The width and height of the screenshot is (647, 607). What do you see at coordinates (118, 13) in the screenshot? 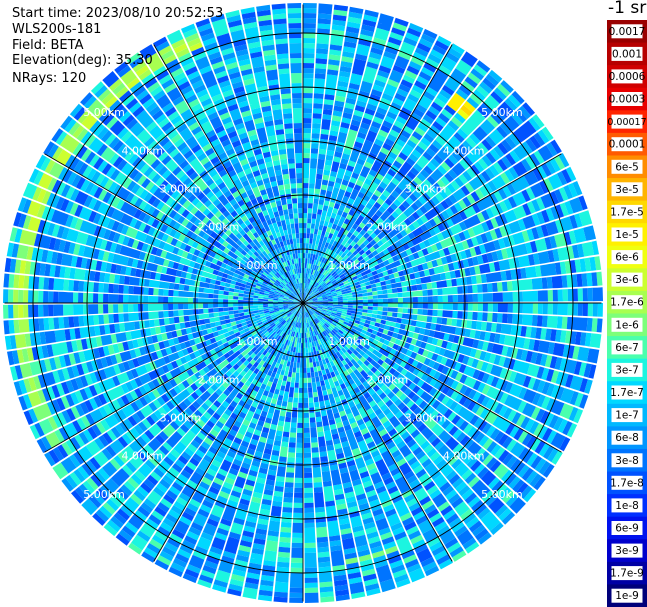
I see `start-time-text: Start time: 2023/08/10 20:52:53` at bounding box center [118, 13].